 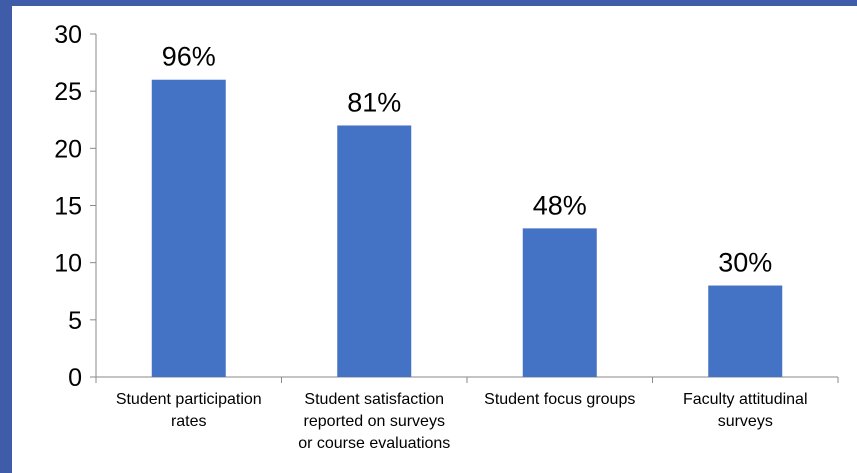 I want to click on category-label: Student participation rates, so click(x=189, y=410).